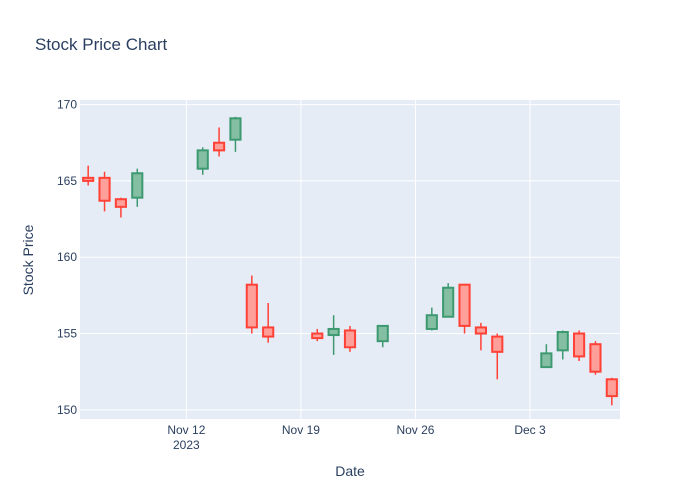 The height and width of the screenshot is (500, 700). I want to click on x-tick-label: Nov 12, so click(186, 430).